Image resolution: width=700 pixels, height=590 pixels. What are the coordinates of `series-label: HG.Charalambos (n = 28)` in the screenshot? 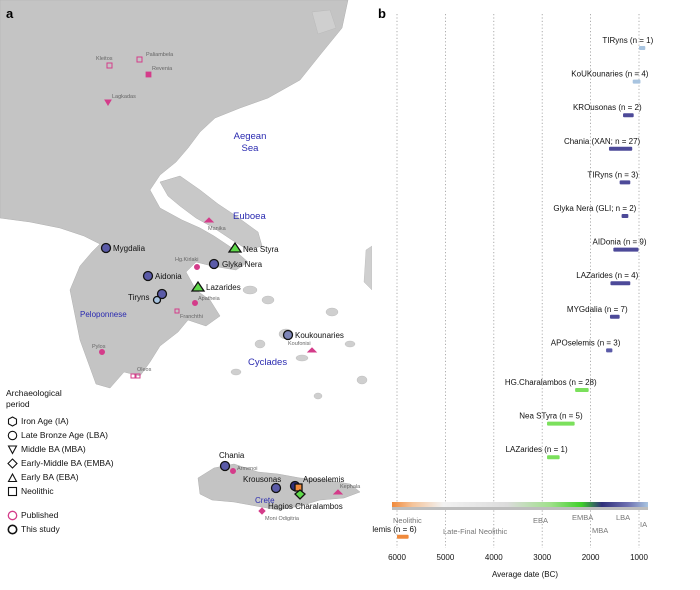 It's located at (551, 382).